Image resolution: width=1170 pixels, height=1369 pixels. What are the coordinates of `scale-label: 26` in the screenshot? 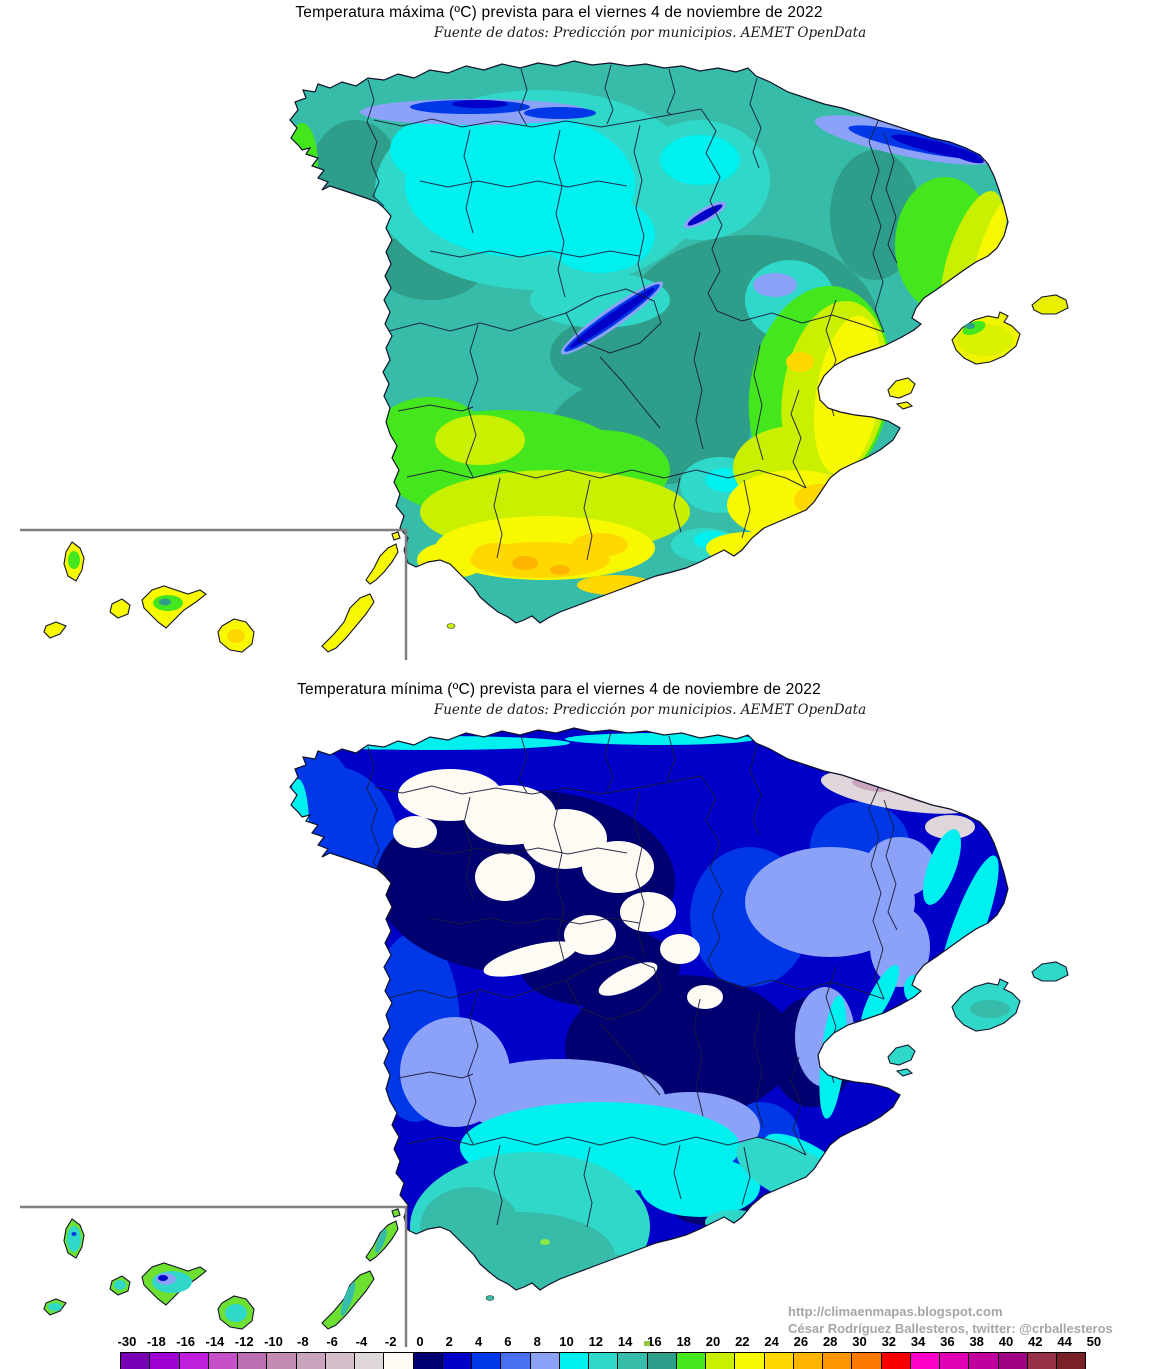 It's located at (801, 1341).